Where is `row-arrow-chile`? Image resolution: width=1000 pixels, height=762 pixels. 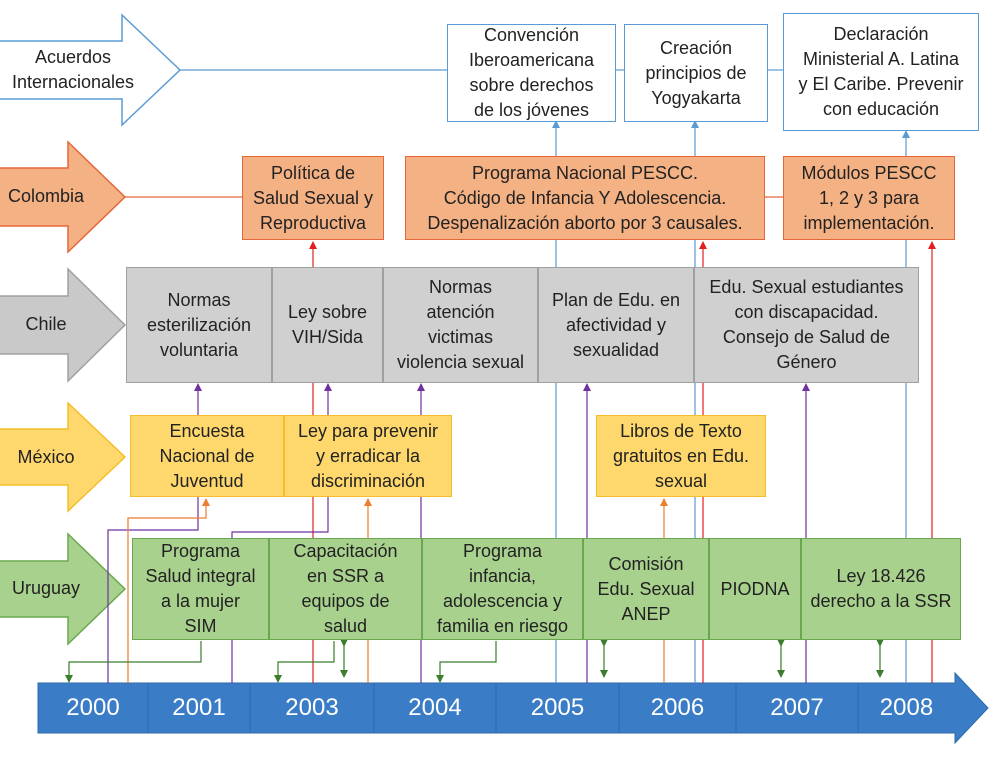 row-arrow-chile is located at coordinates (63, 325).